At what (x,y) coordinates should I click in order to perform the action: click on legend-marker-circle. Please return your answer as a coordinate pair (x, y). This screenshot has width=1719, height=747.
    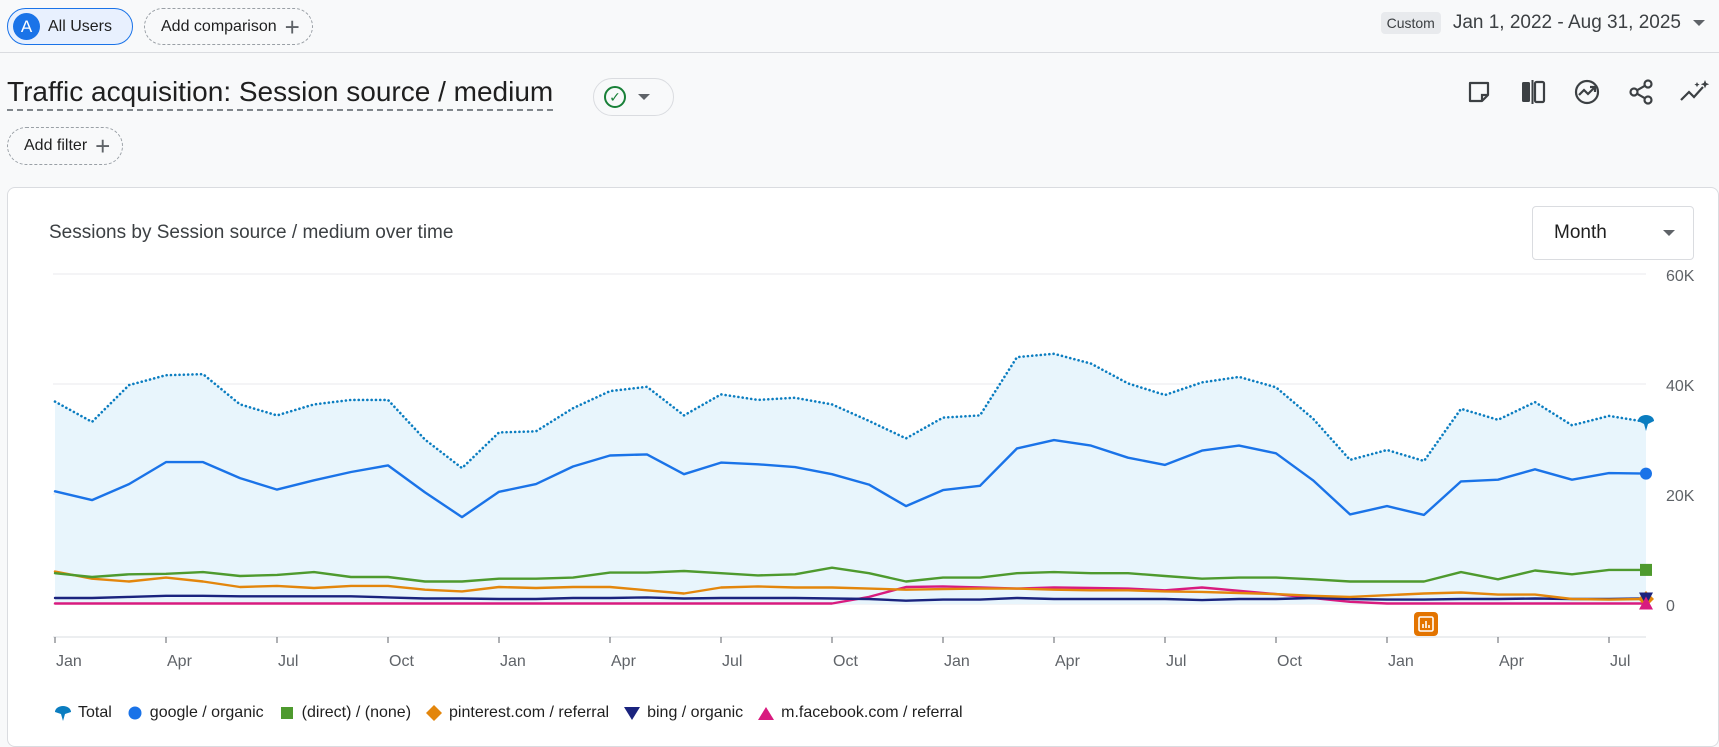
    Looking at the image, I should click on (135, 713).